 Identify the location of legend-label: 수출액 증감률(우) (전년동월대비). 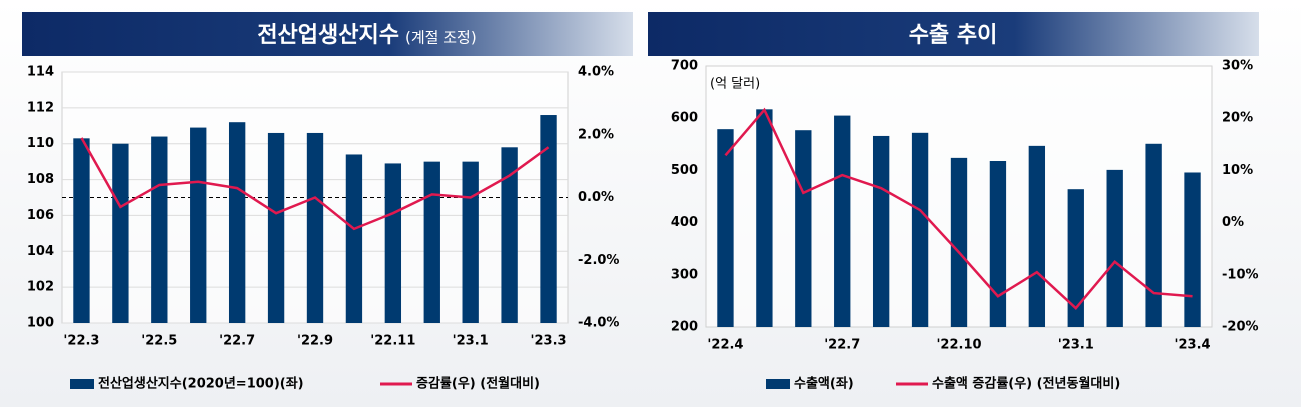
(1026, 384).